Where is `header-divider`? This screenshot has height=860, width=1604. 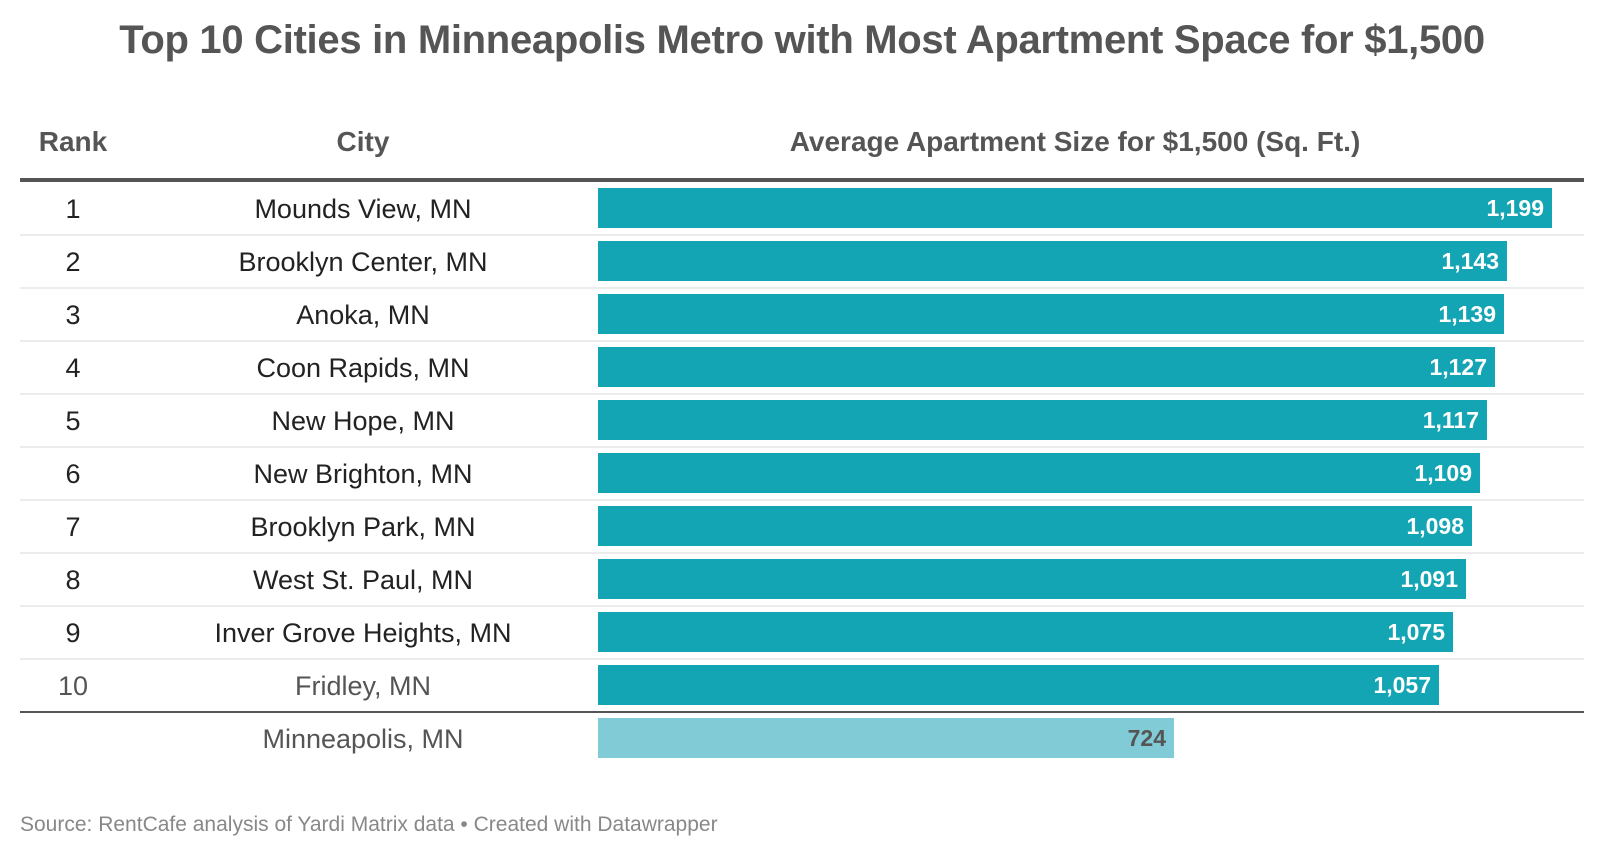
header-divider is located at coordinates (802, 180).